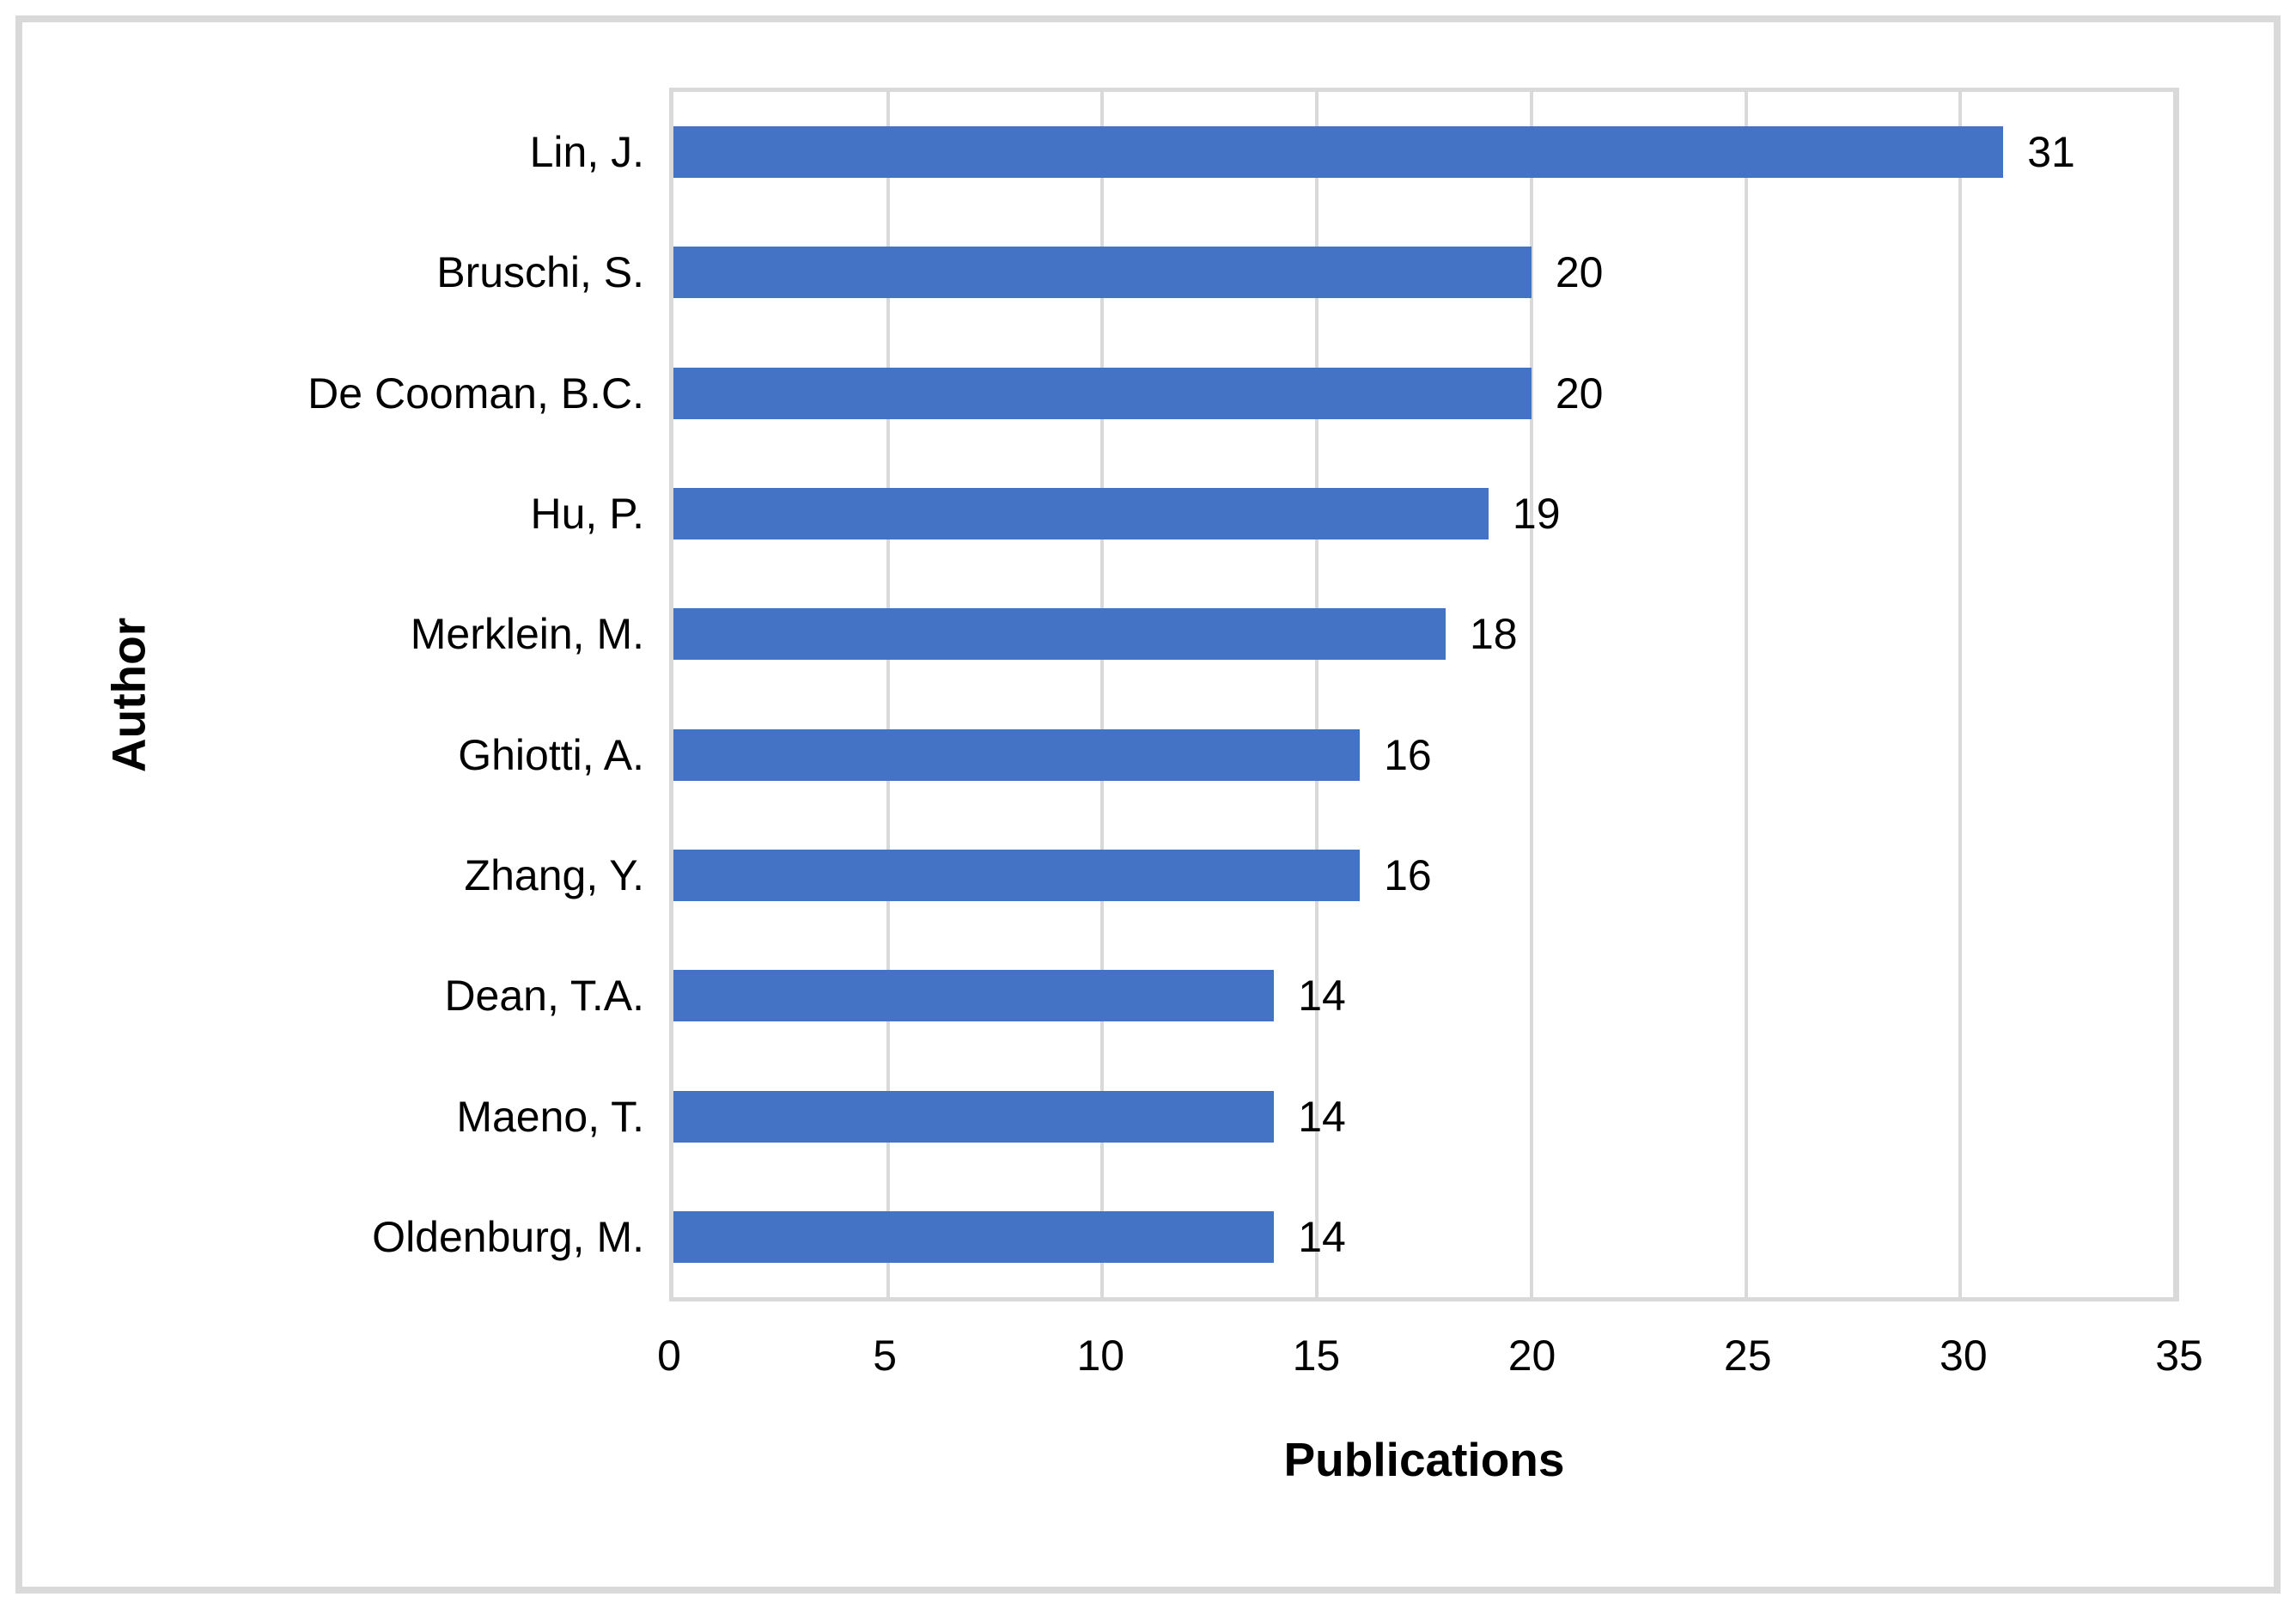 This screenshot has width=2296, height=1609. What do you see at coordinates (540, 273) in the screenshot?
I see `category-label: Bruschi, S.` at bounding box center [540, 273].